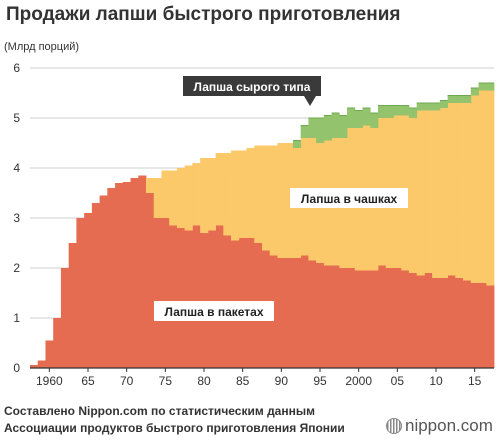 This screenshot has width=500, height=440. Describe the element at coordinates (88, 381) in the screenshot. I see `x-tick-label: 65` at that location.